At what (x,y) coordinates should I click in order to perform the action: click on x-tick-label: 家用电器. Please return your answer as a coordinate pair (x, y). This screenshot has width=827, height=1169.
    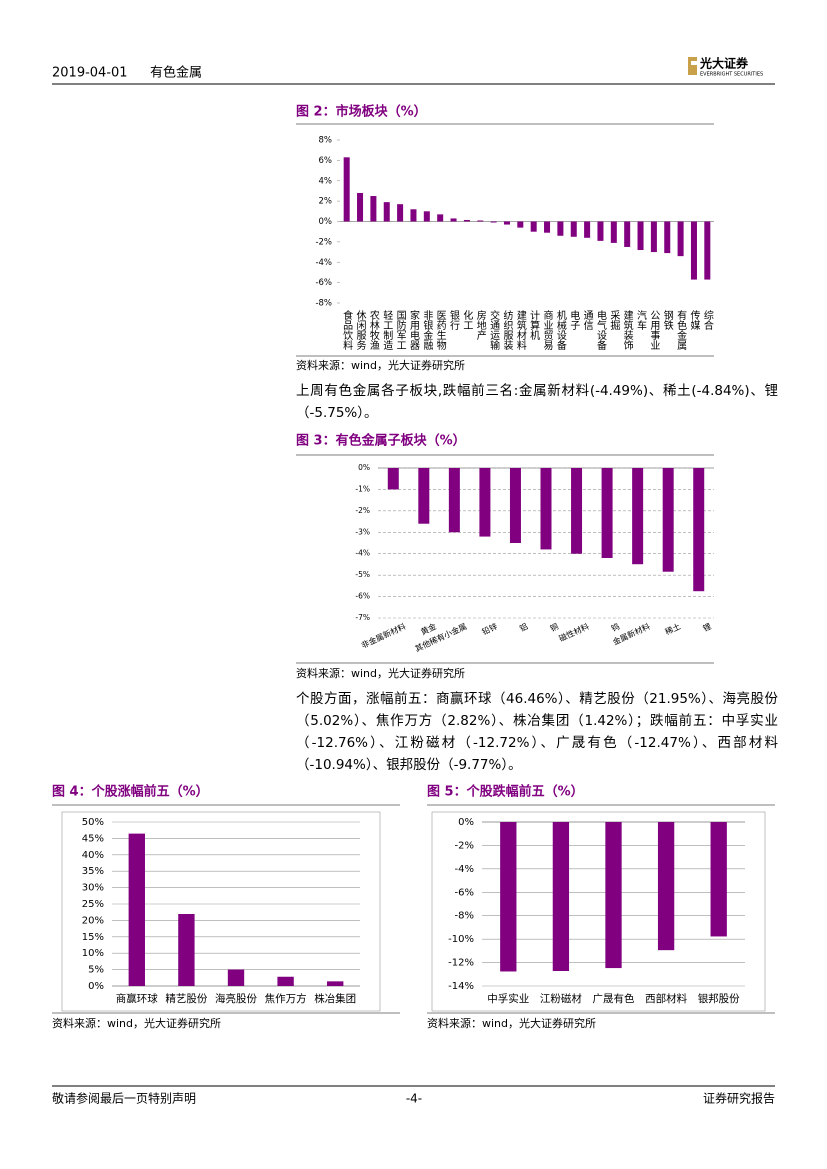
    Looking at the image, I should click on (413, 330).